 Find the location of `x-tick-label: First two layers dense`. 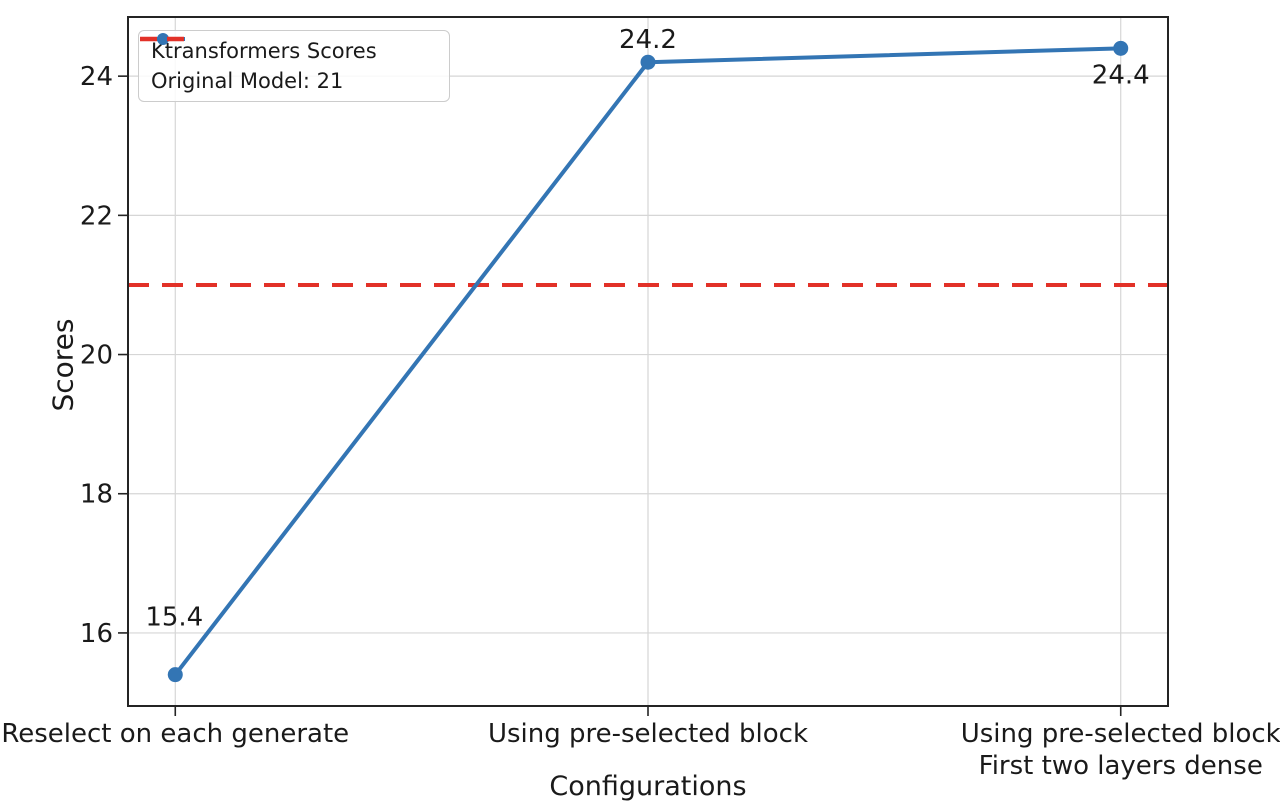

x-tick-label: First two layers dense is located at coordinates (1121, 766).